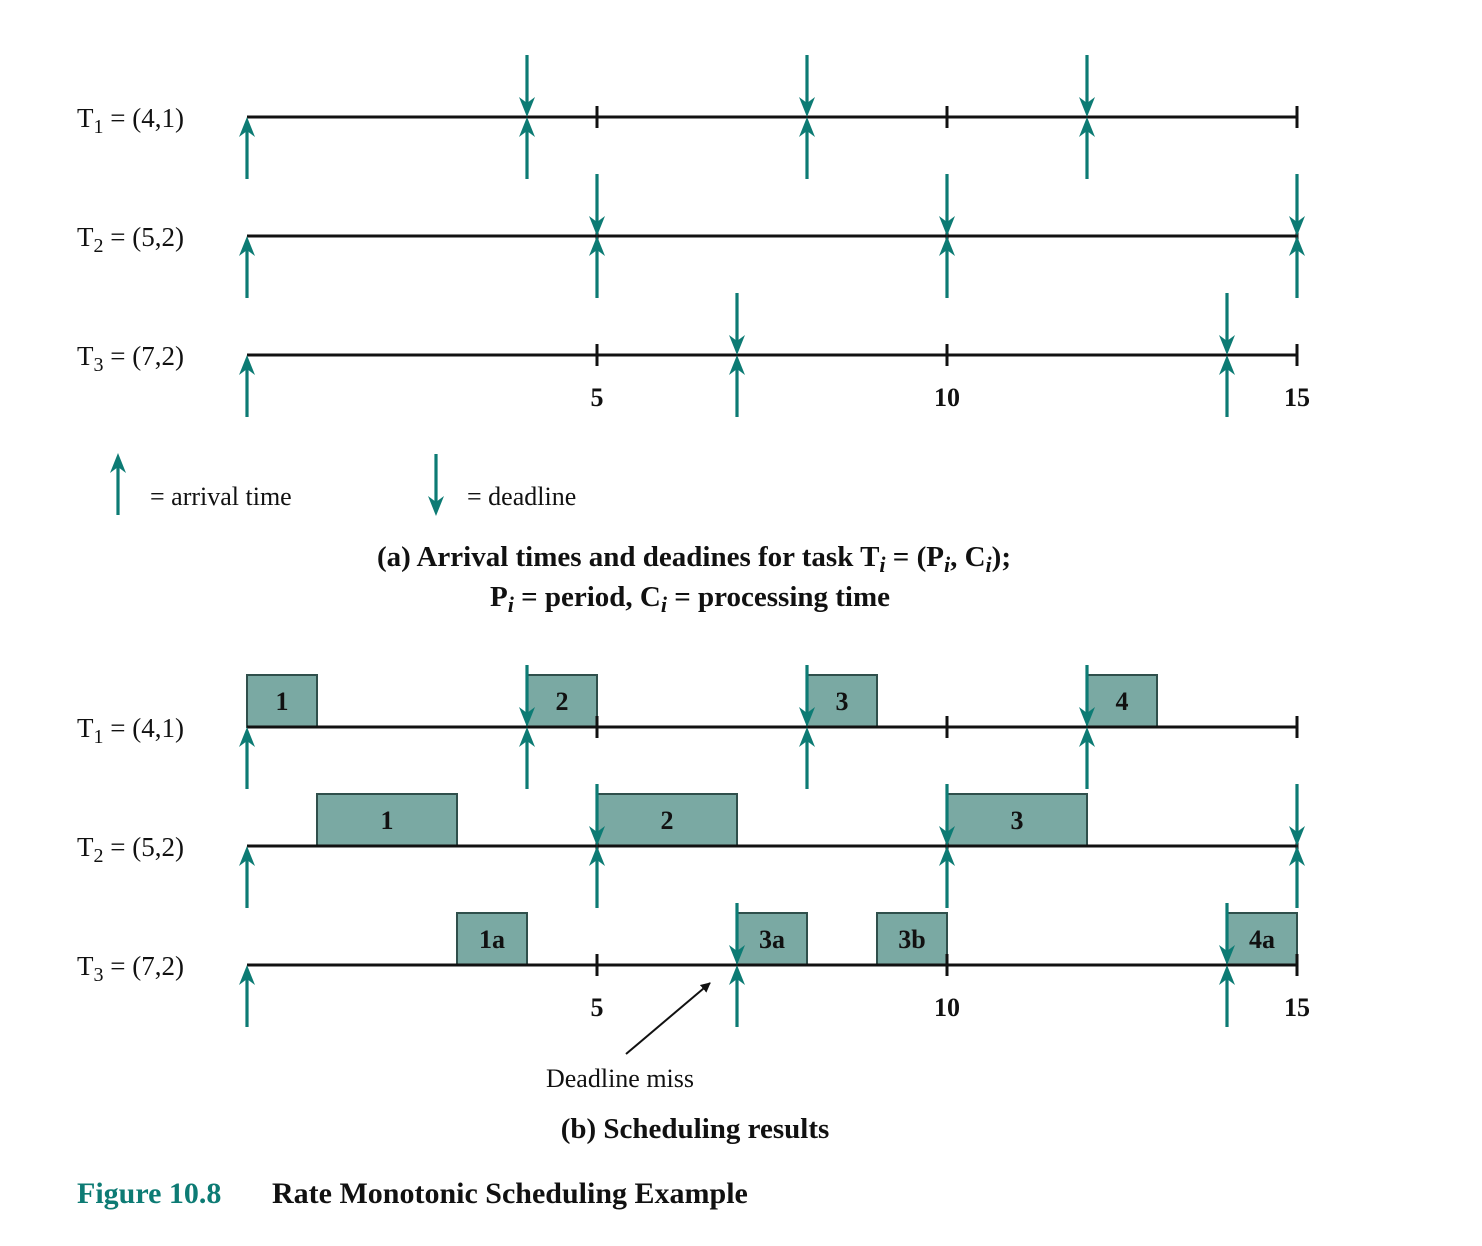 This screenshot has width=1482, height=1246. Describe the element at coordinates (149, 1193) in the screenshot. I see `figure-number: Figure 10.8` at that location.